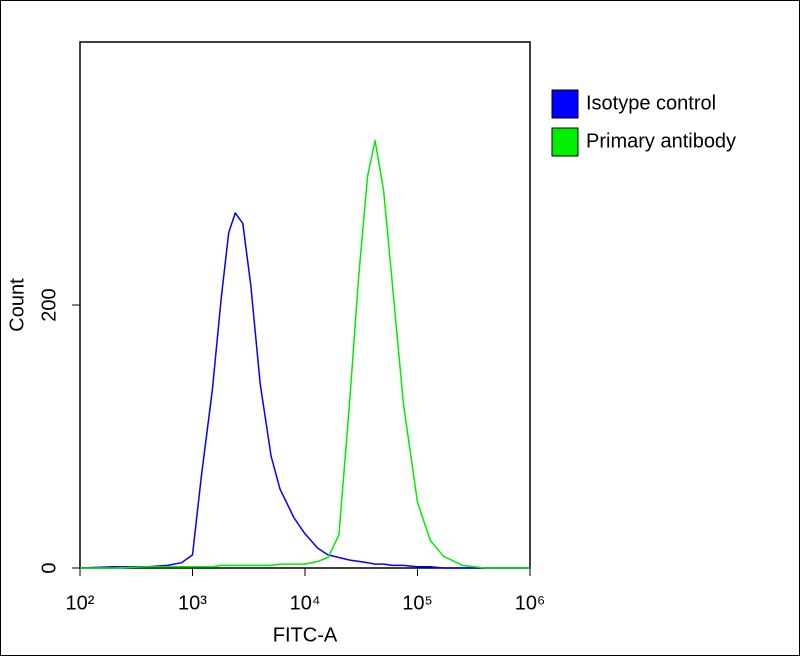  I want to click on x-tick-label: 10³, so click(192, 603).